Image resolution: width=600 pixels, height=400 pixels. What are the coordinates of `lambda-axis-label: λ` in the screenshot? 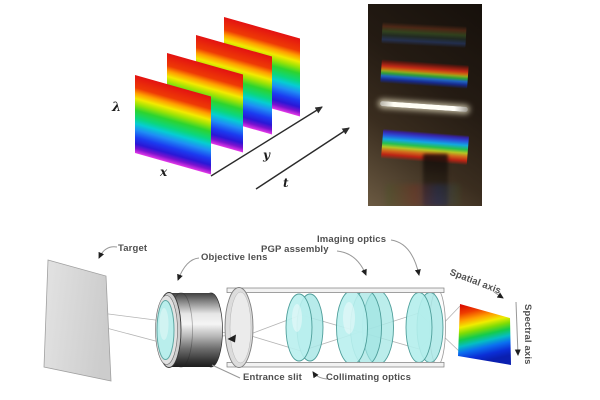 It's located at (117, 107).